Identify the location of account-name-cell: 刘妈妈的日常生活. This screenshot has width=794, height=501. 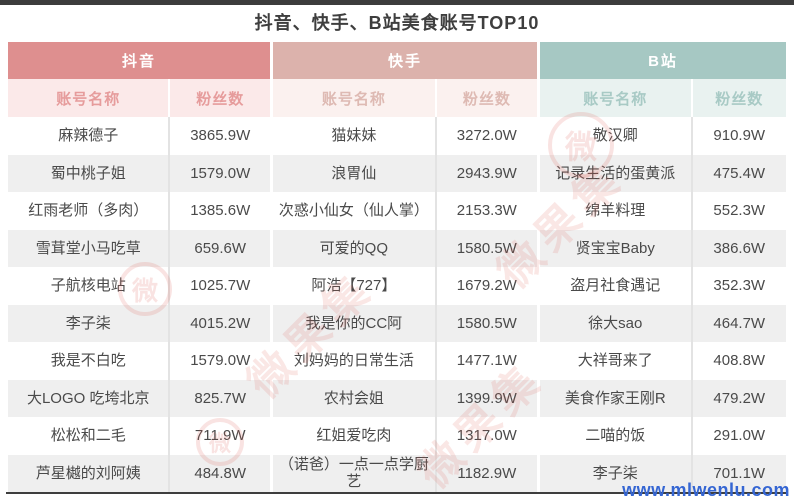
(355, 361).